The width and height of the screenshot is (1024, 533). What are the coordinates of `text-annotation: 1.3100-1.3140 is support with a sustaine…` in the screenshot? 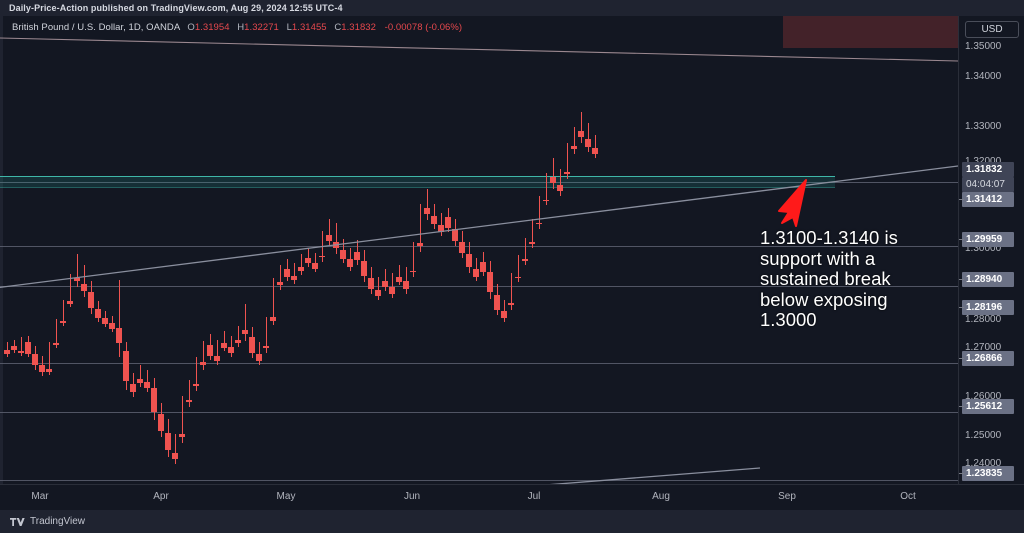 It's located at (850, 279).